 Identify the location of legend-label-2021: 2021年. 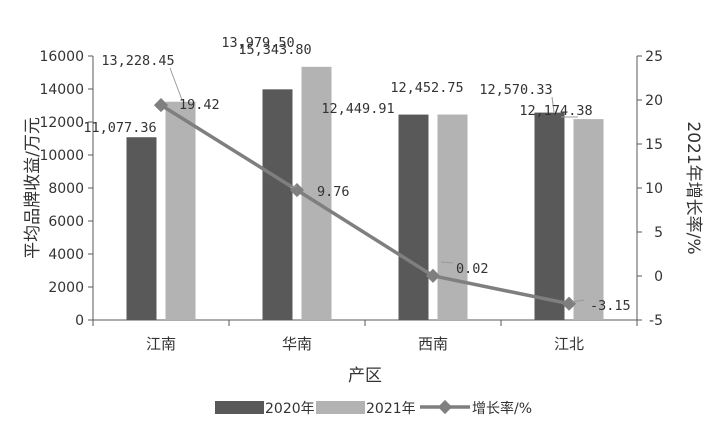
(391, 409).